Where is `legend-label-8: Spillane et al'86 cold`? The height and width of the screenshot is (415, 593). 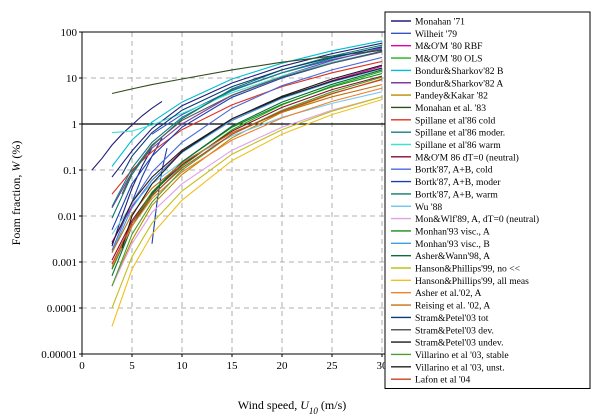 legend-label-8: Spillane et al'86 cold is located at coordinates (455, 120).